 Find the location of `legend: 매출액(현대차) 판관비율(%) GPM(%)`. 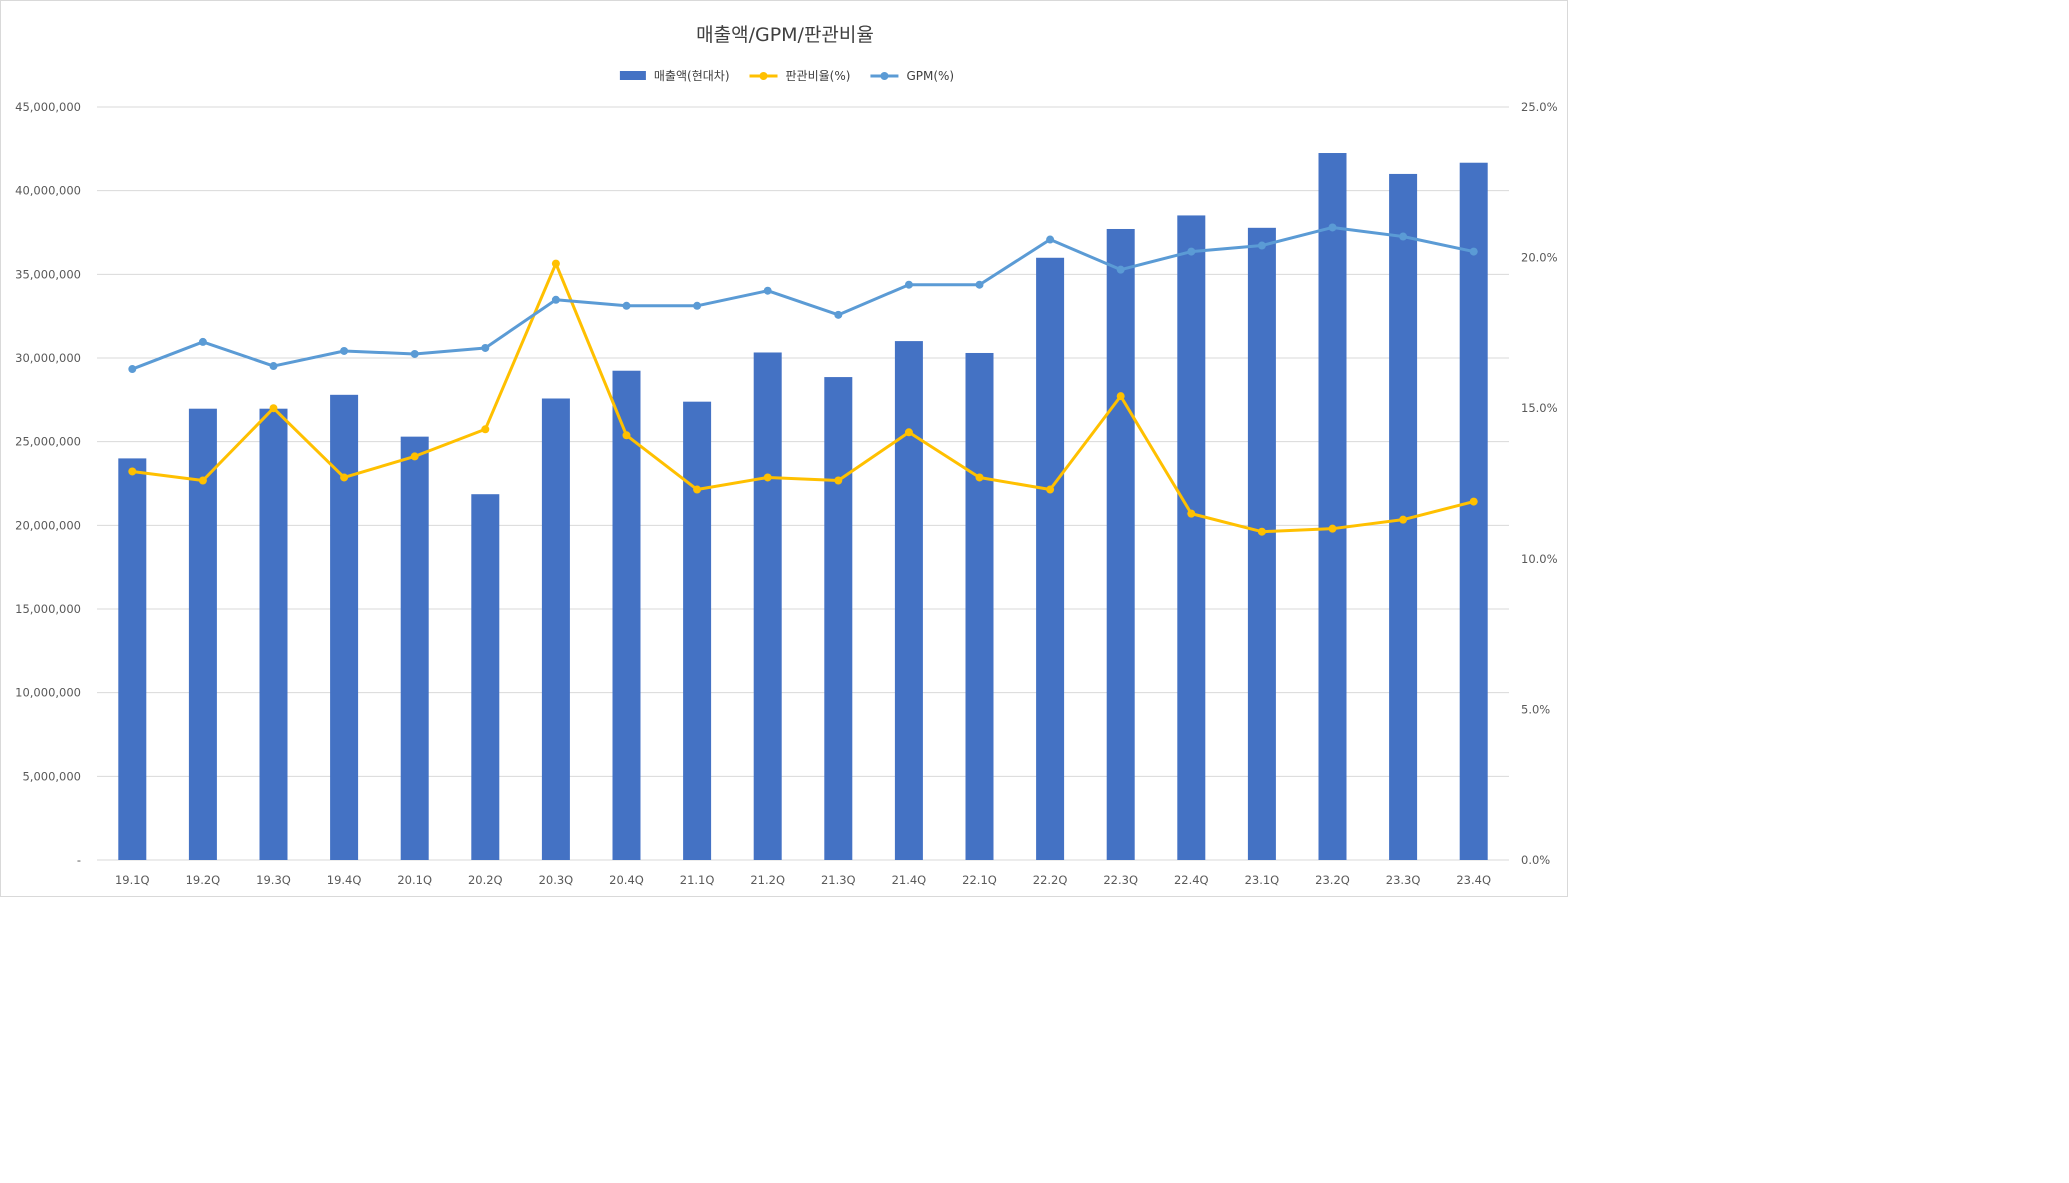

legend: 매출액(현대차) 판관비율(%) GPM(%) is located at coordinates (786, 76).